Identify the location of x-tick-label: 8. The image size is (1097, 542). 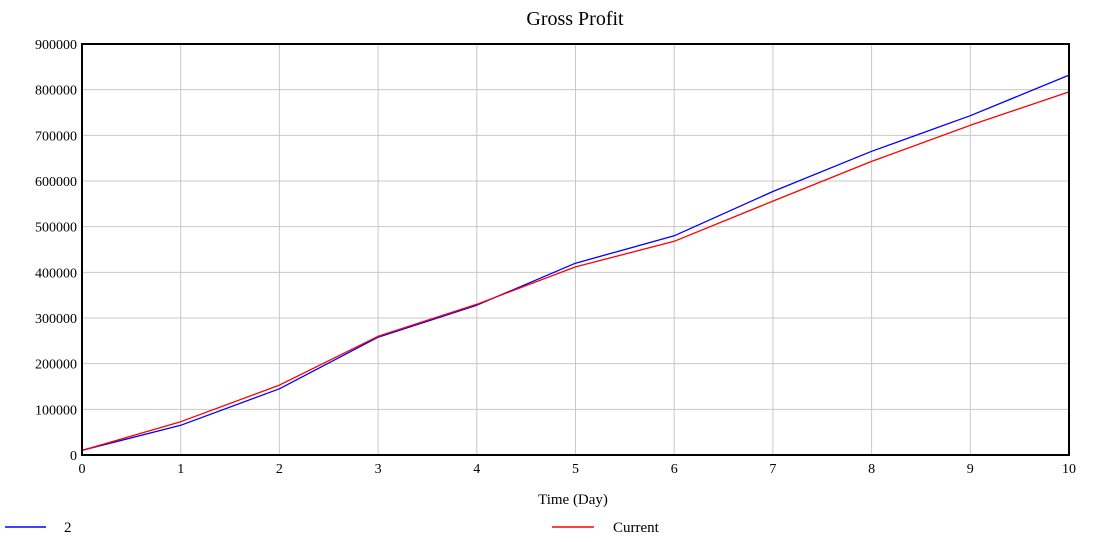
(871, 469).